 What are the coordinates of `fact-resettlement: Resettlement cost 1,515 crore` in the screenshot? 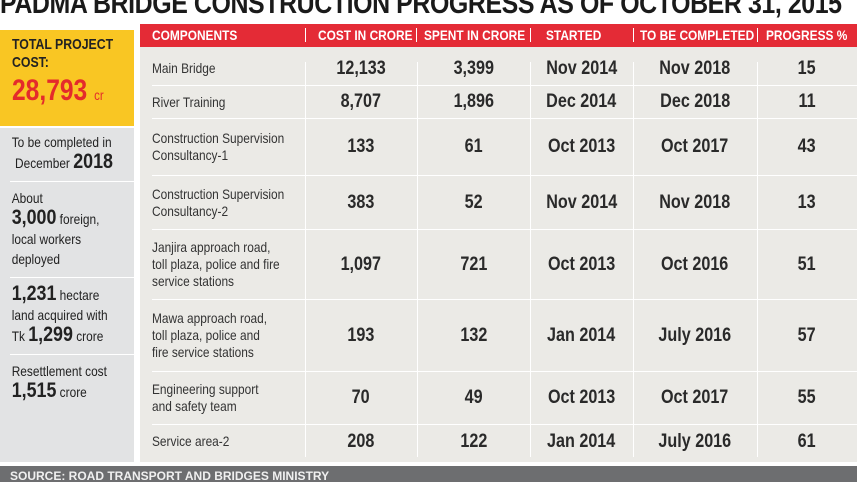 It's located at (59, 382).